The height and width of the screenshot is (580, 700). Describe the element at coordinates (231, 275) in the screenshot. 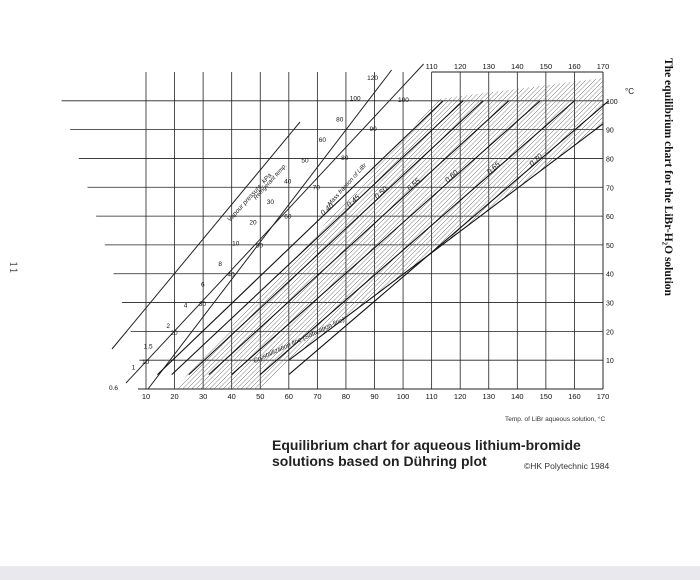

I see `refrigerant-temp-tick: 40` at that location.